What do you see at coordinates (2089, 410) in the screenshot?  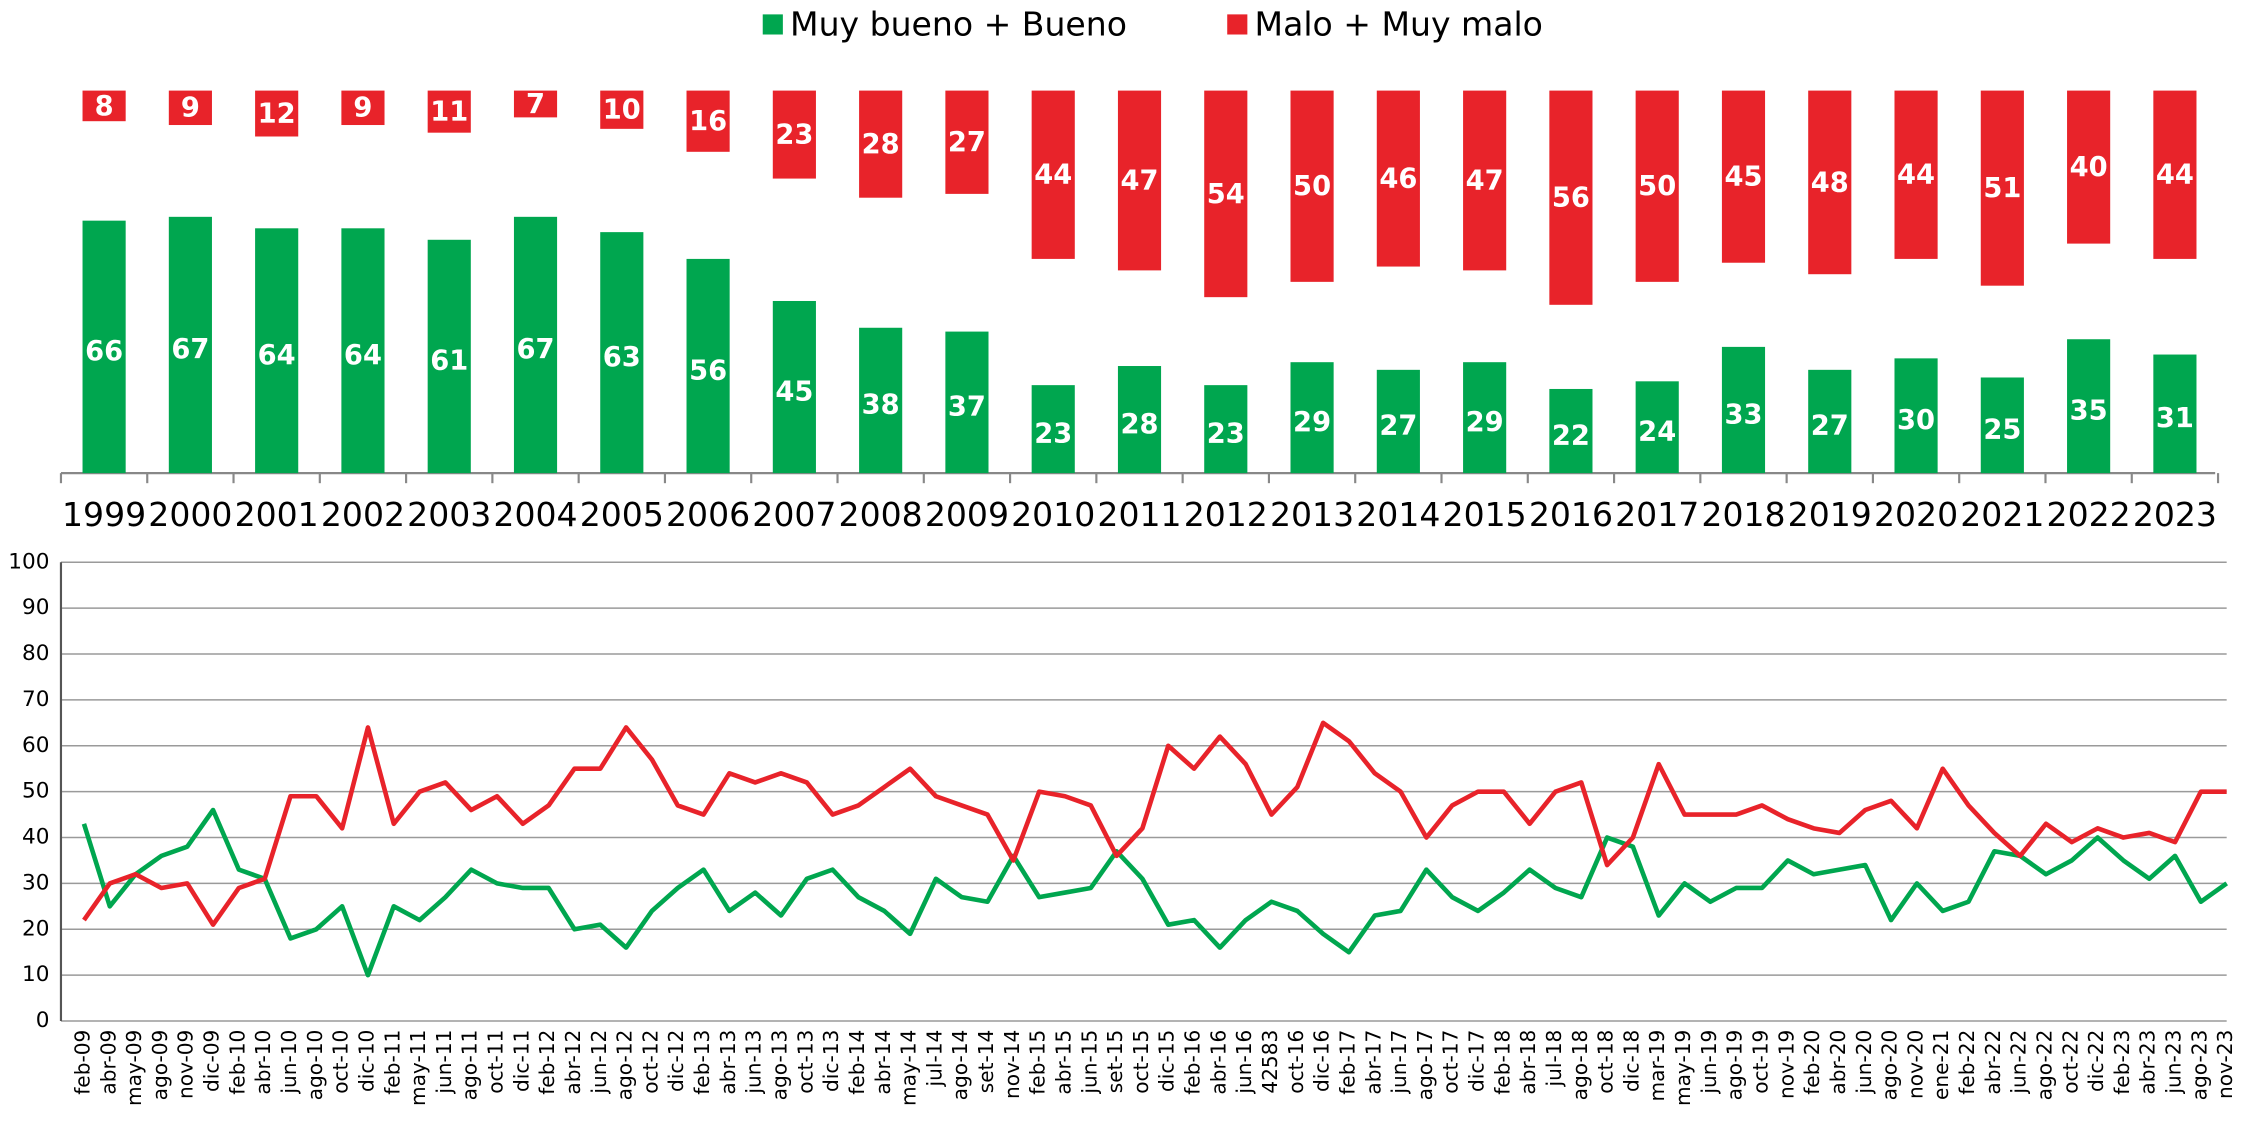 I see `data-label: 35` at bounding box center [2089, 410].